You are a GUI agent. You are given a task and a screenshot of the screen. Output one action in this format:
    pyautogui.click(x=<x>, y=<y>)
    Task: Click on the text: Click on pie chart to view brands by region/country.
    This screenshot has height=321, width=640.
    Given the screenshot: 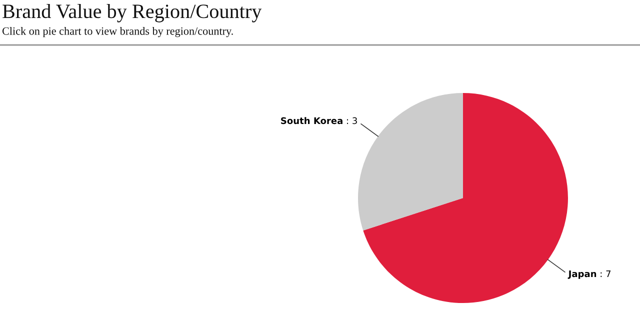 What is the action you would take?
    pyautogui.click(x=117, y=32)
    